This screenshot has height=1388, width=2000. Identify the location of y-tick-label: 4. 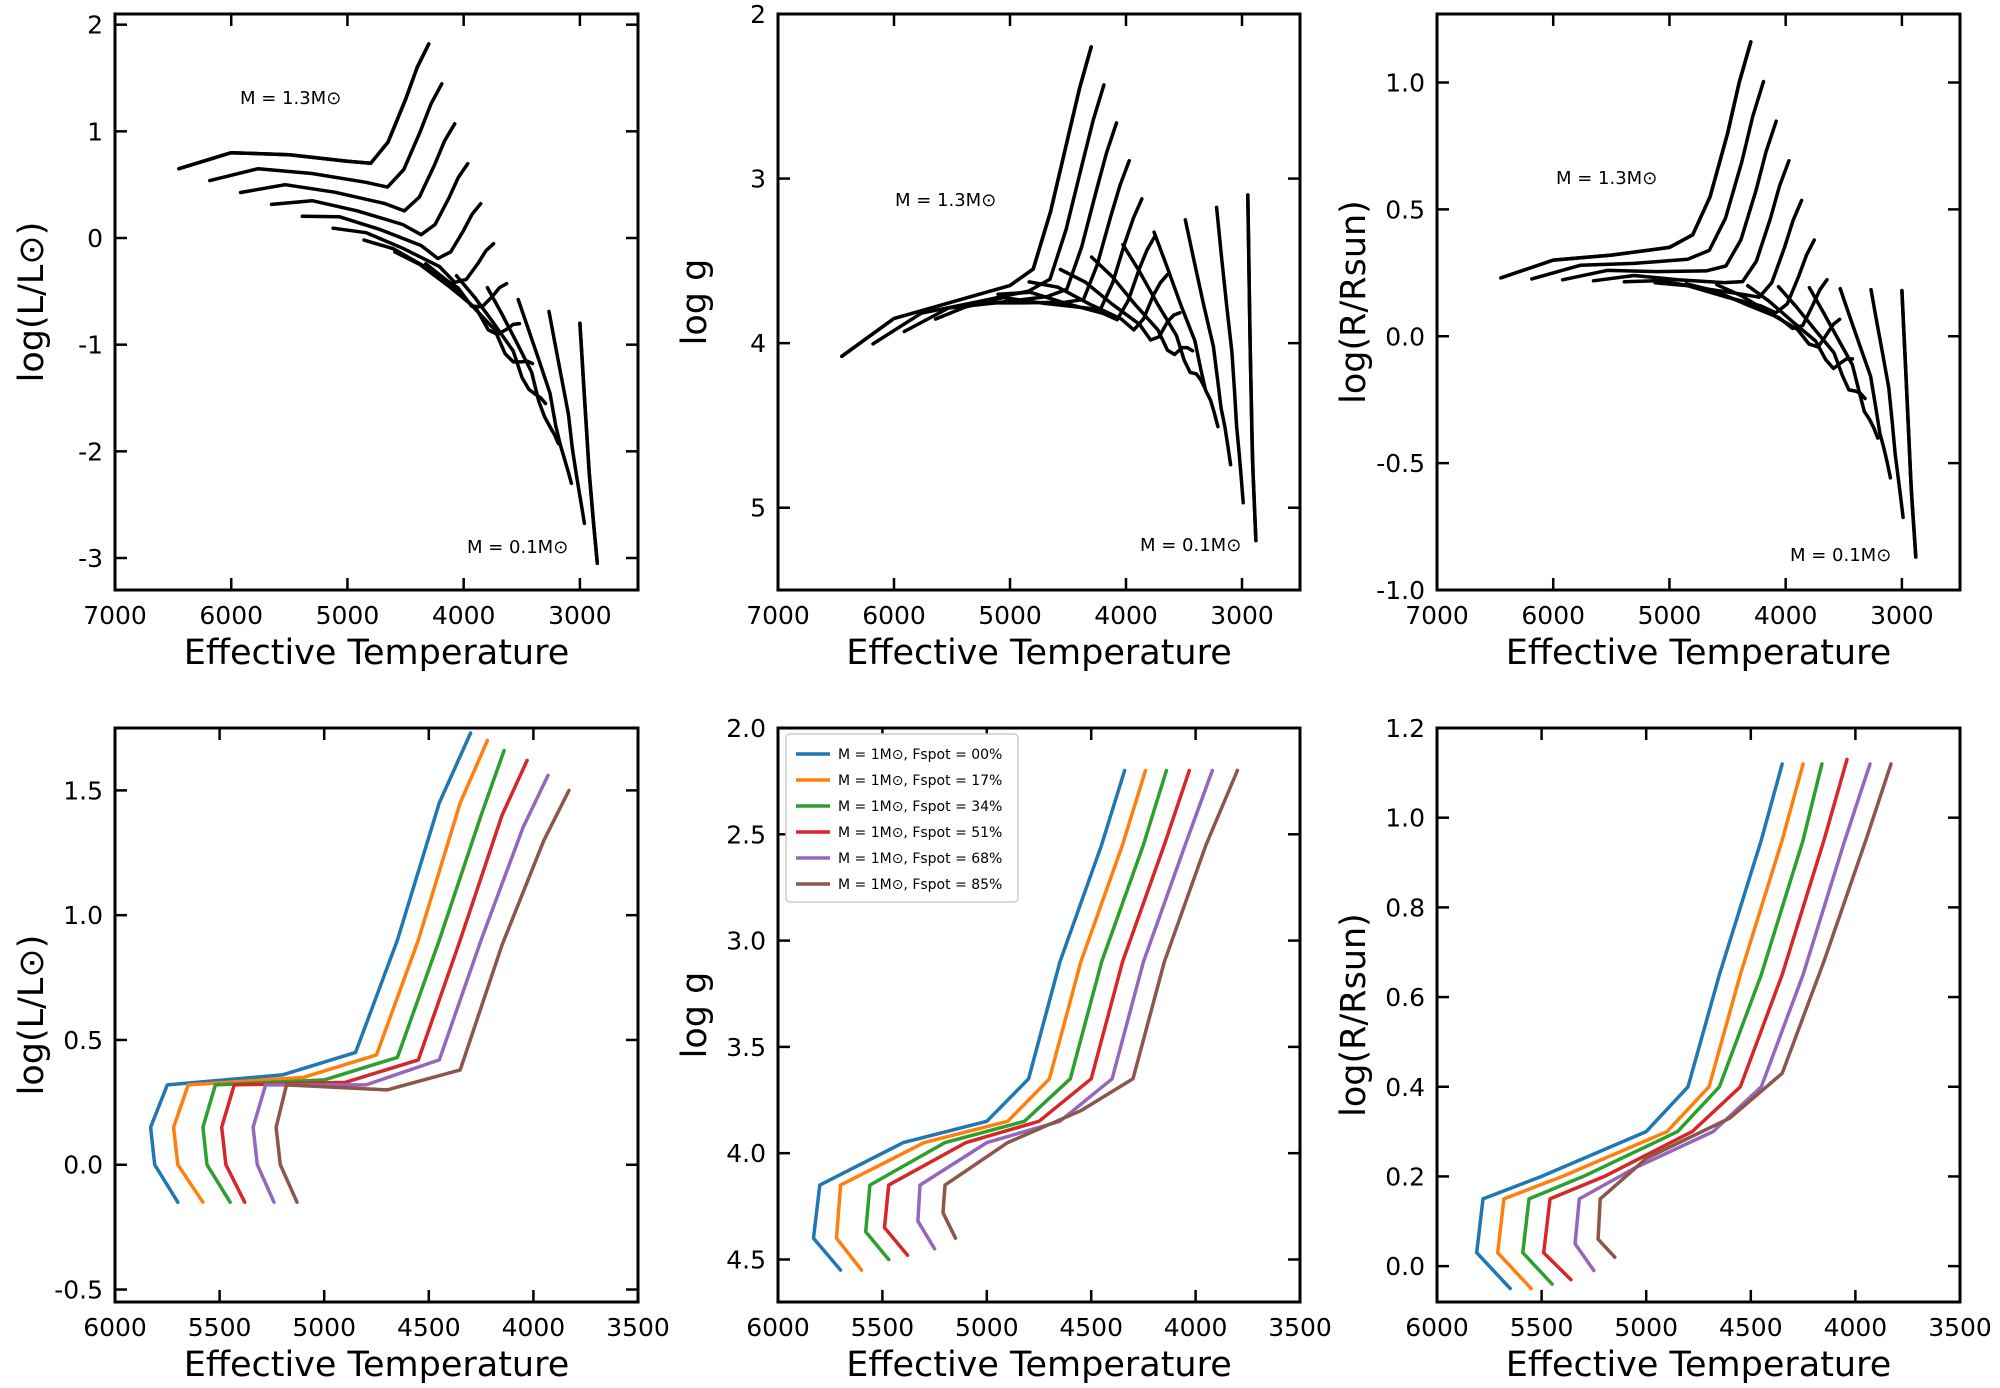
(758, 343).